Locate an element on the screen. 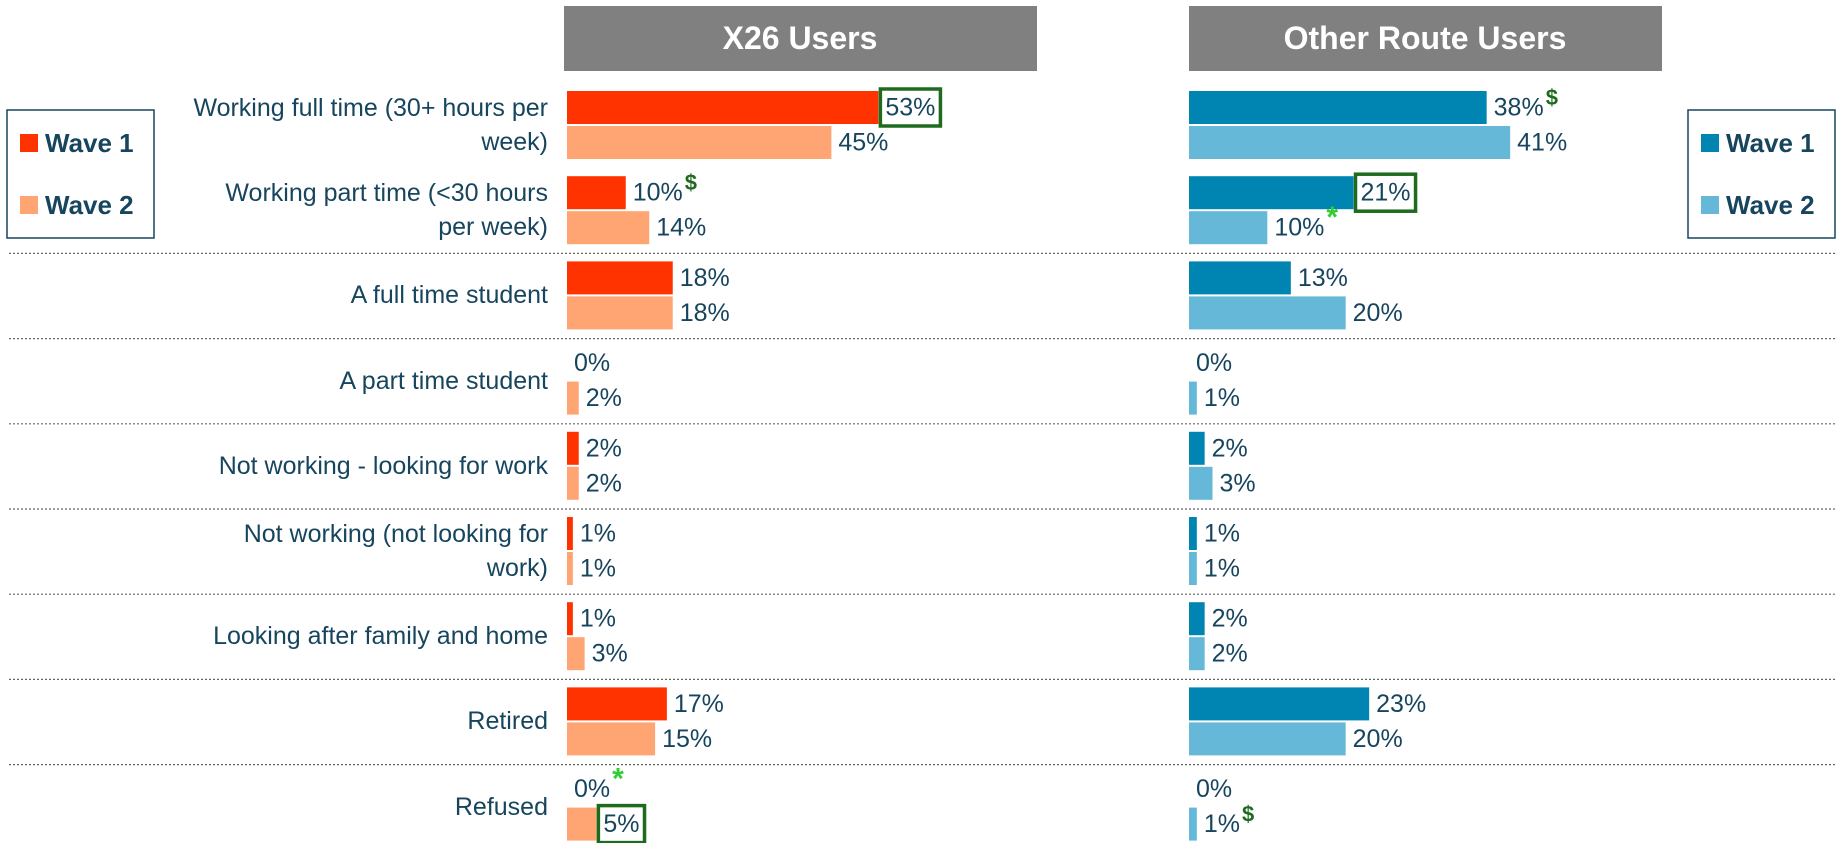 Image resolution: width=1845 pixels, height=843 pixels. category-label: Retired is located at coordinates (507, 721).